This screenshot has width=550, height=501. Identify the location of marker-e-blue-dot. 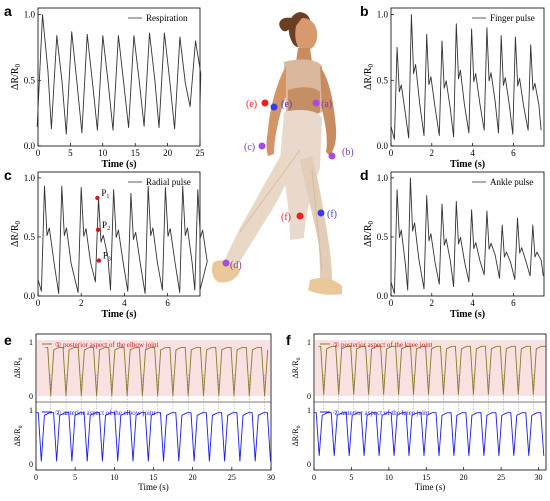
(274, 107).